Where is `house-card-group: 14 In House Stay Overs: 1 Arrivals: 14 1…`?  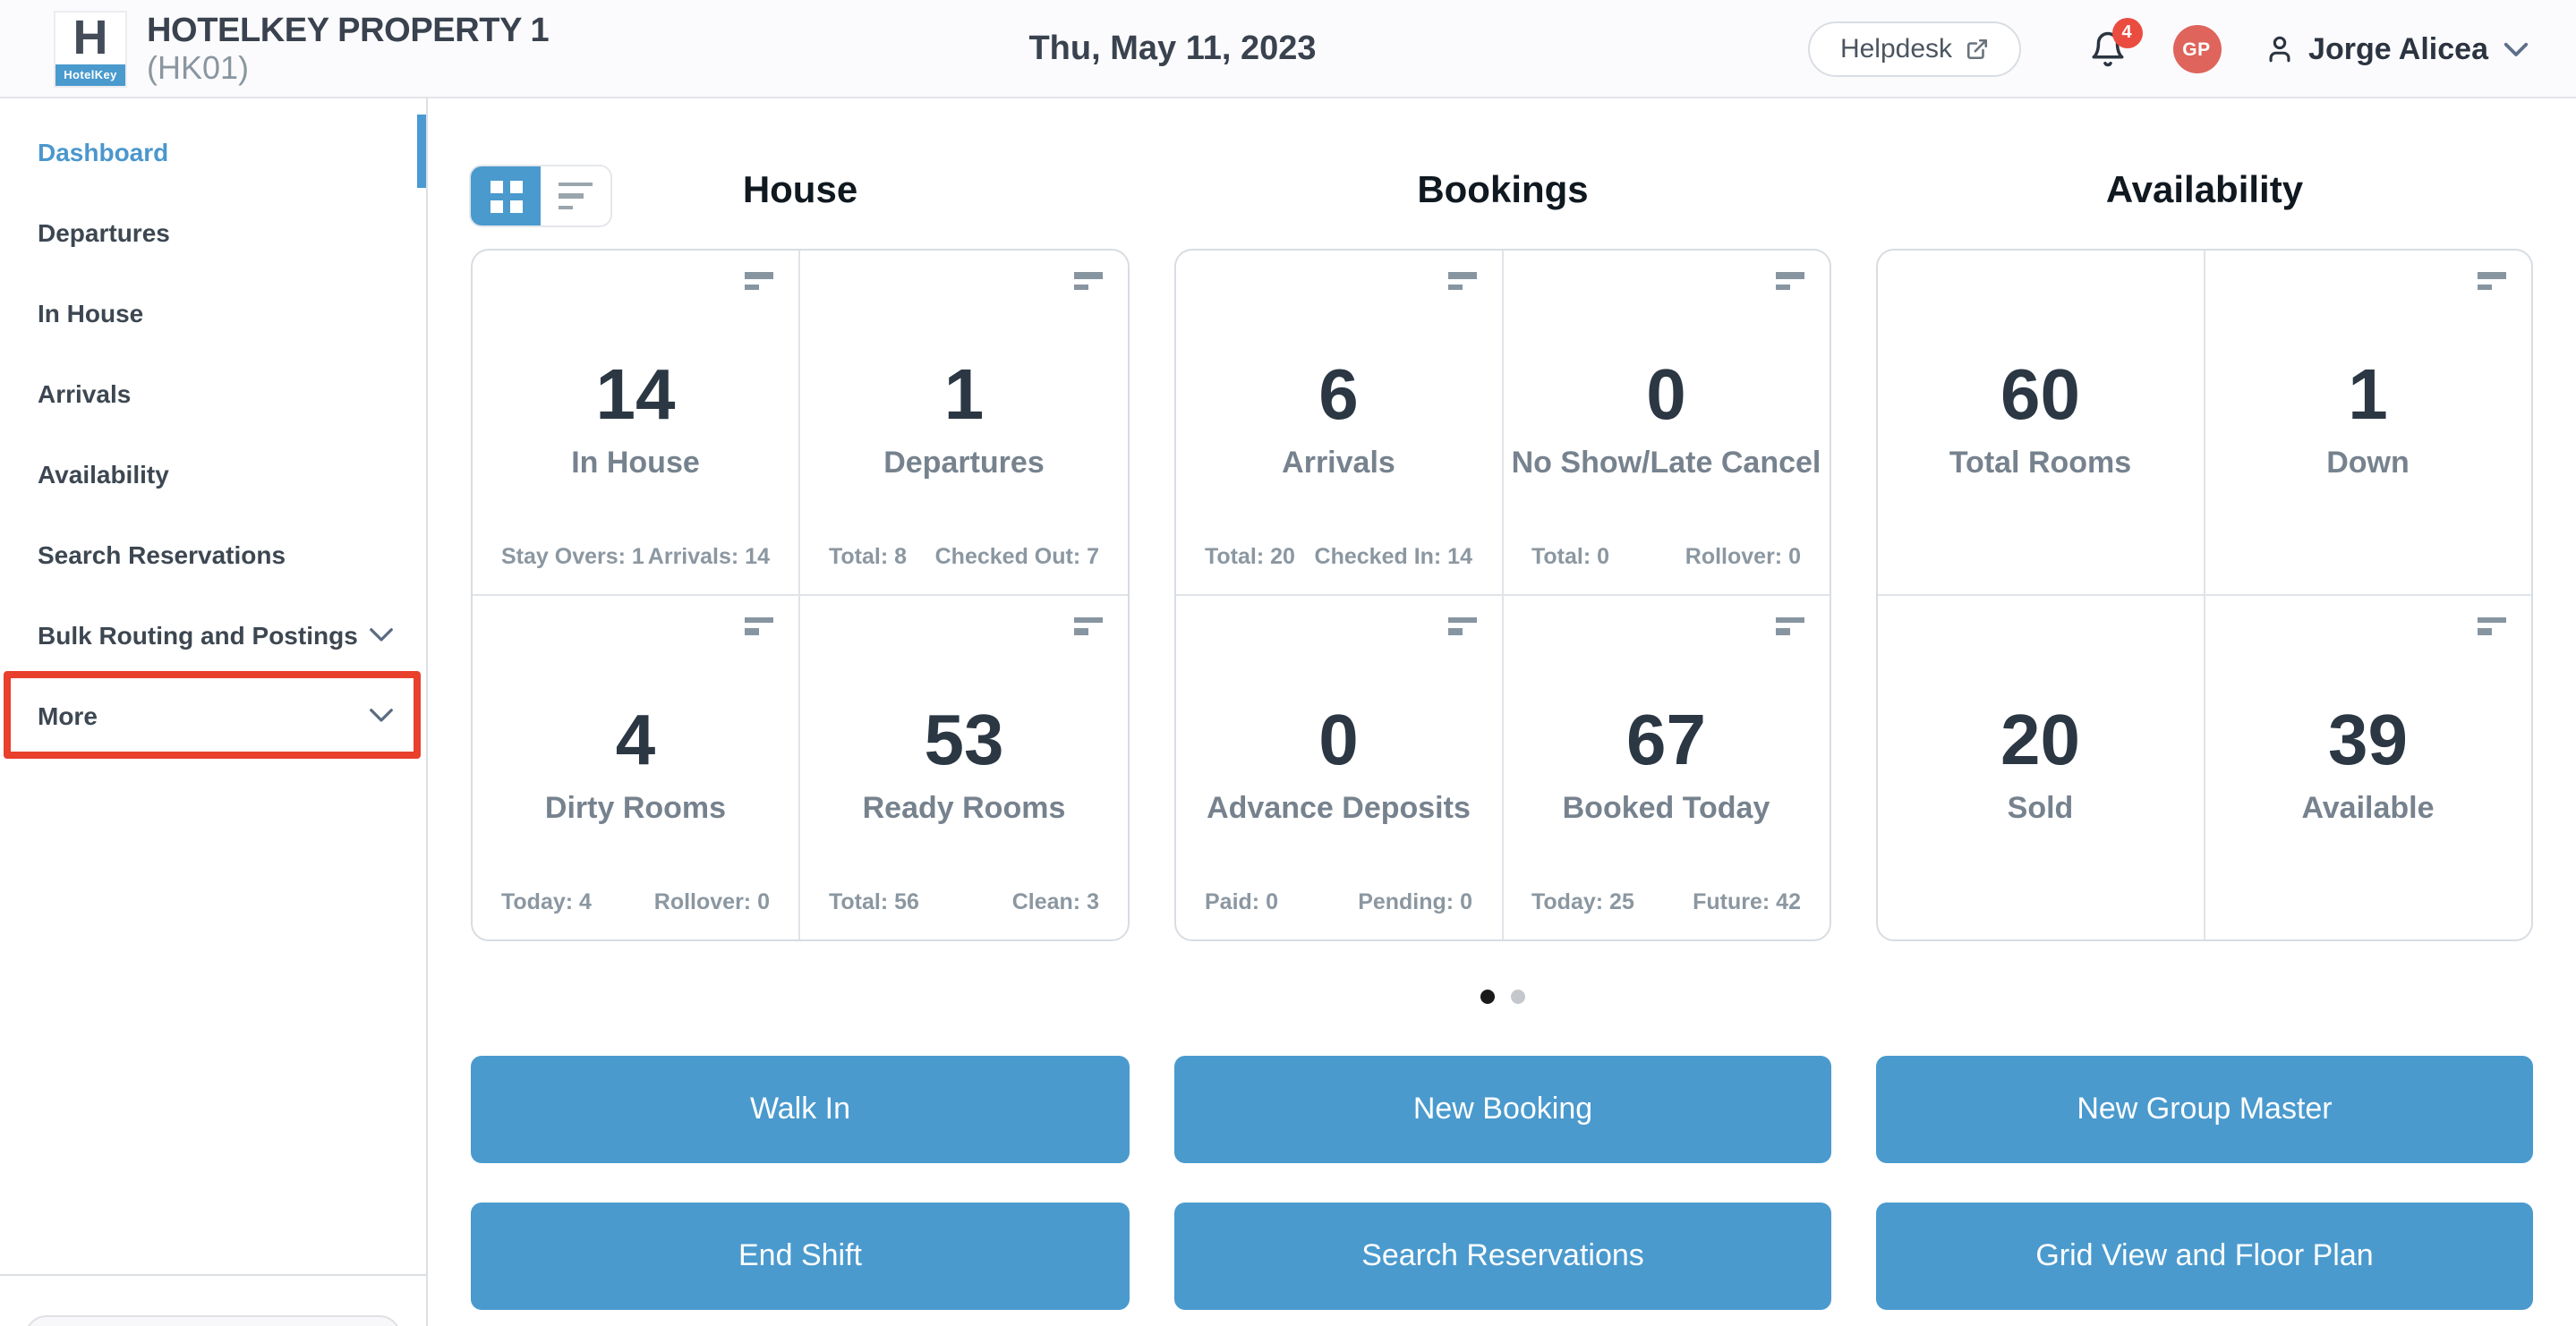 house-card-group: 14 In House Stay Overs: 1 Arrivals: 14 1… is located at coordinates (800, 595).